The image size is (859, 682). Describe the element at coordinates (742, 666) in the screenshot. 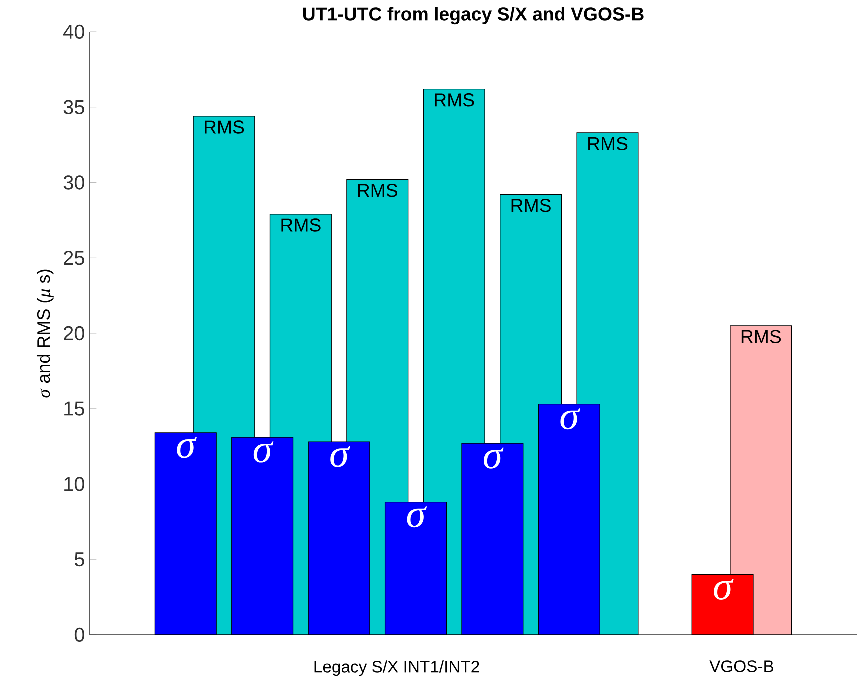

I see `text: VGOS-B` at that location.